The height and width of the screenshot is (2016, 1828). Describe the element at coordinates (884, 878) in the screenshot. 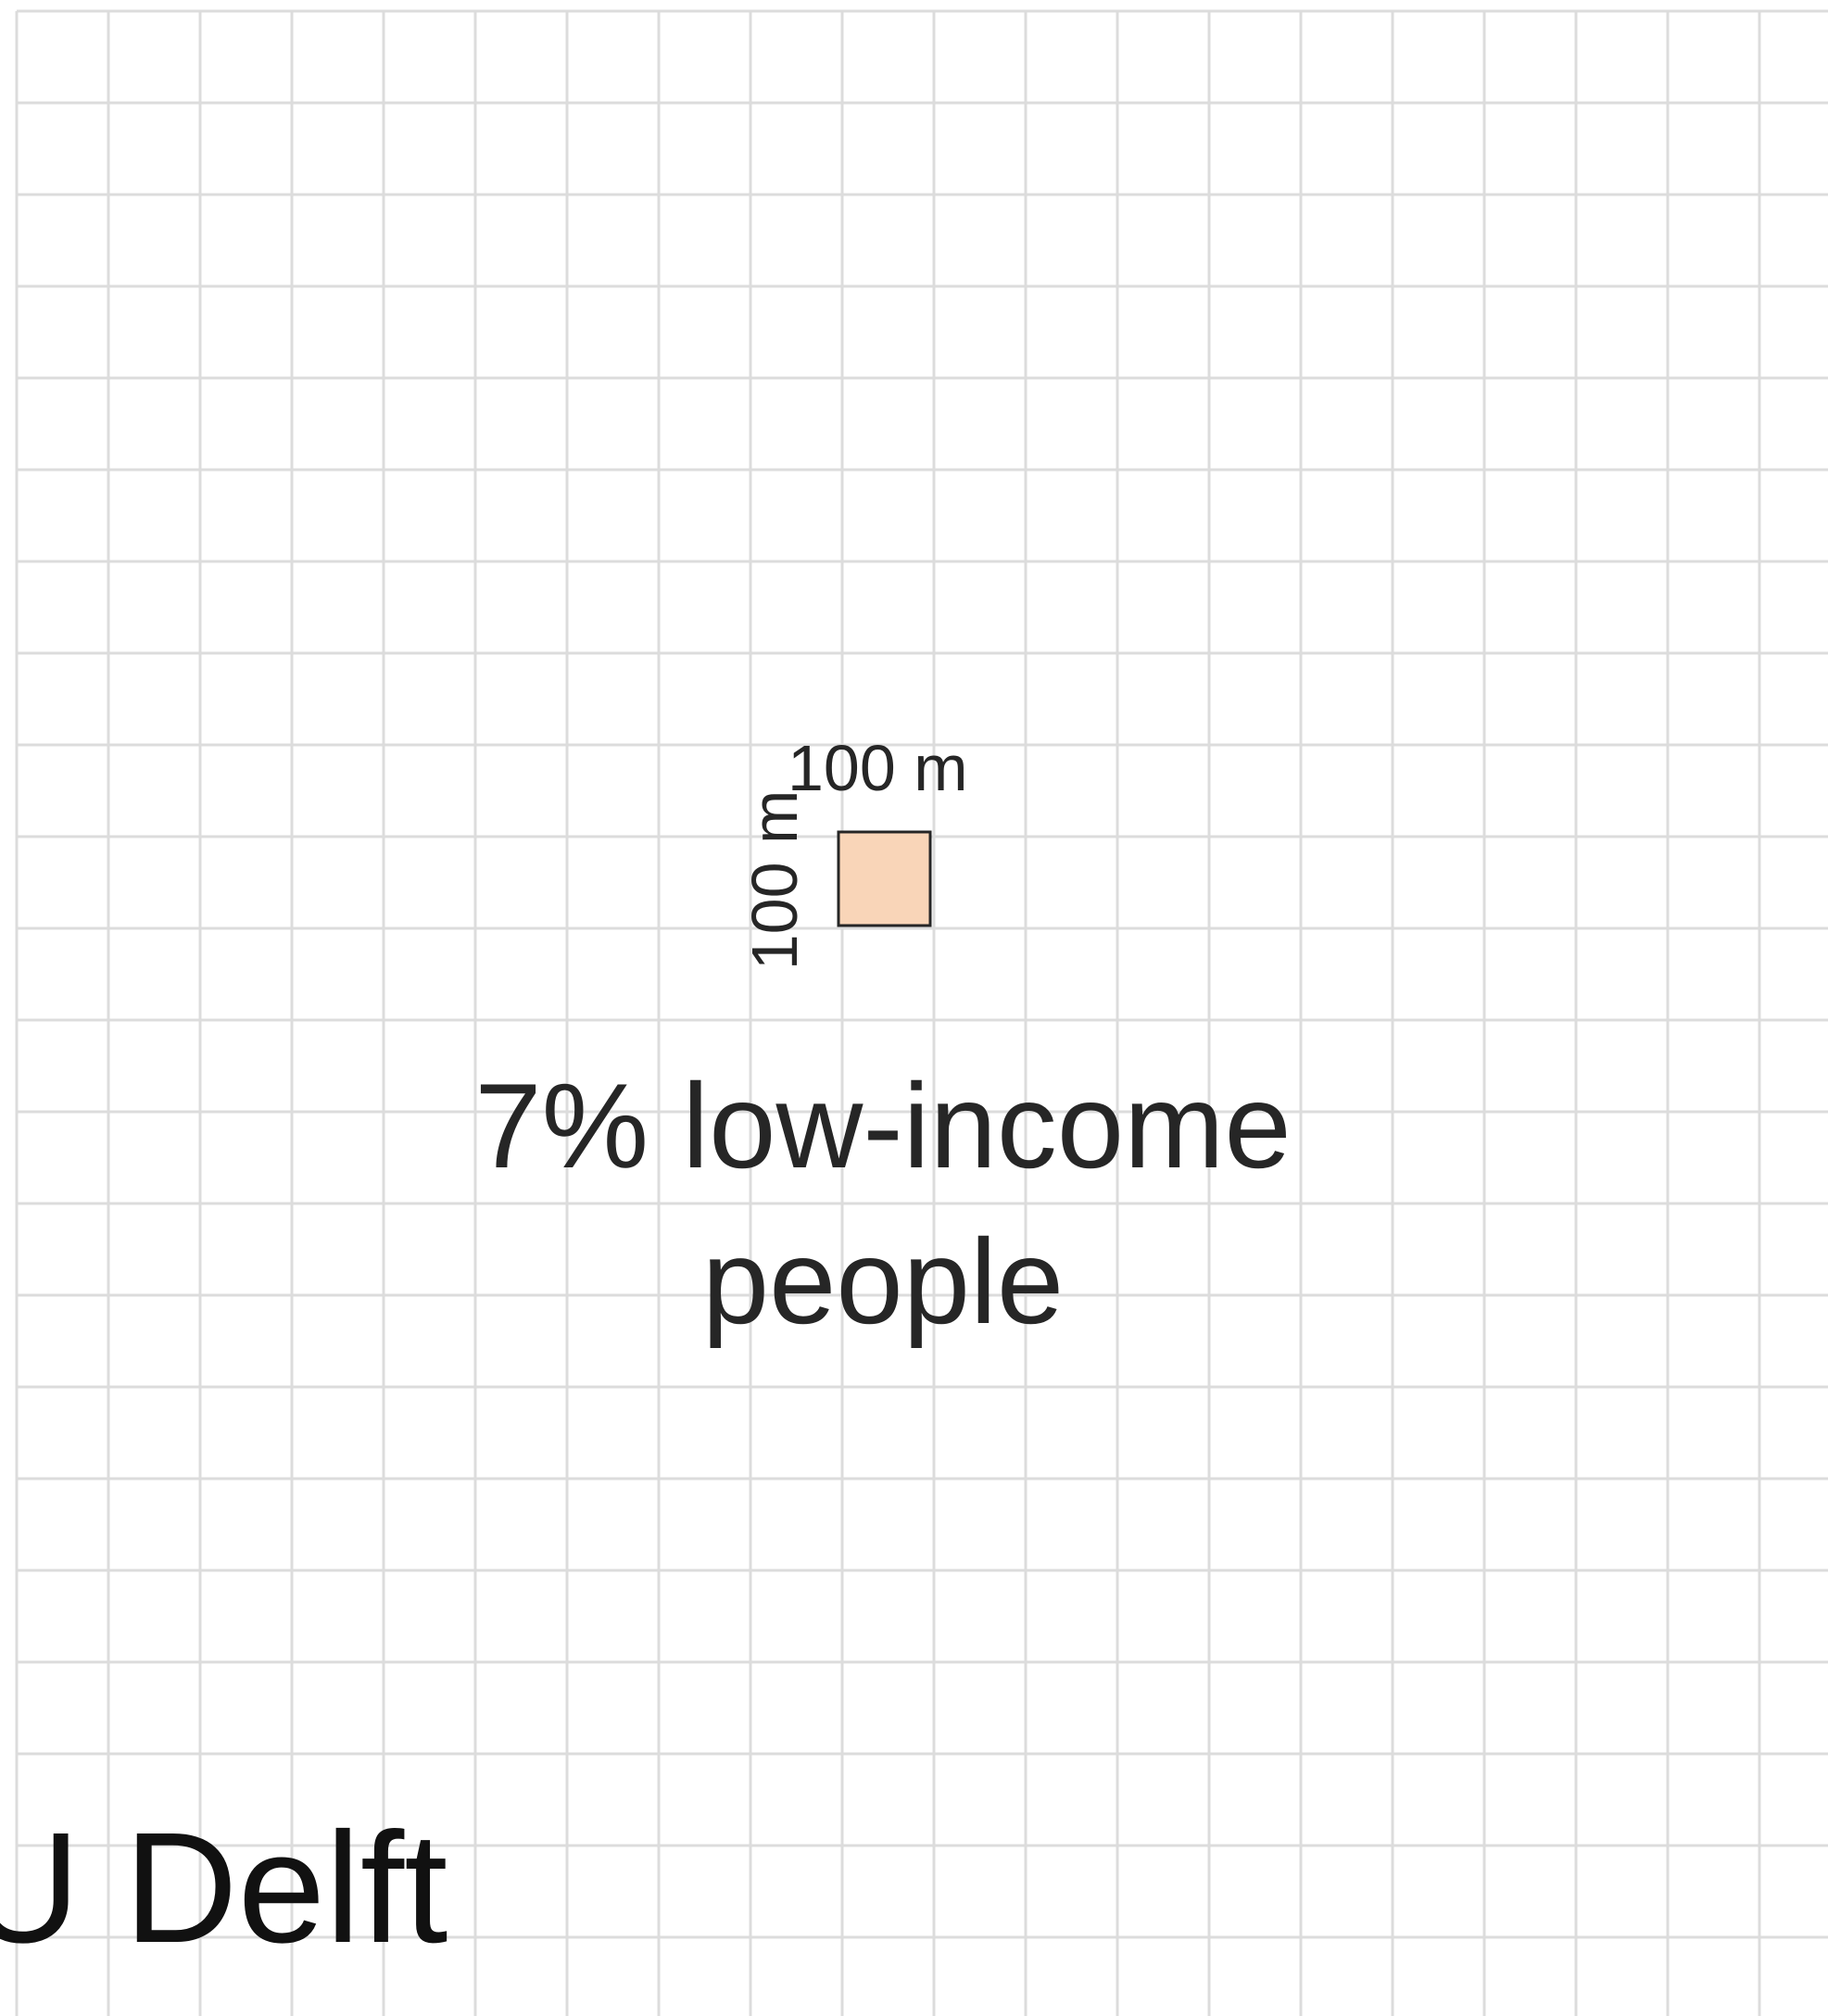

I see `grid-cell-square` at that location.